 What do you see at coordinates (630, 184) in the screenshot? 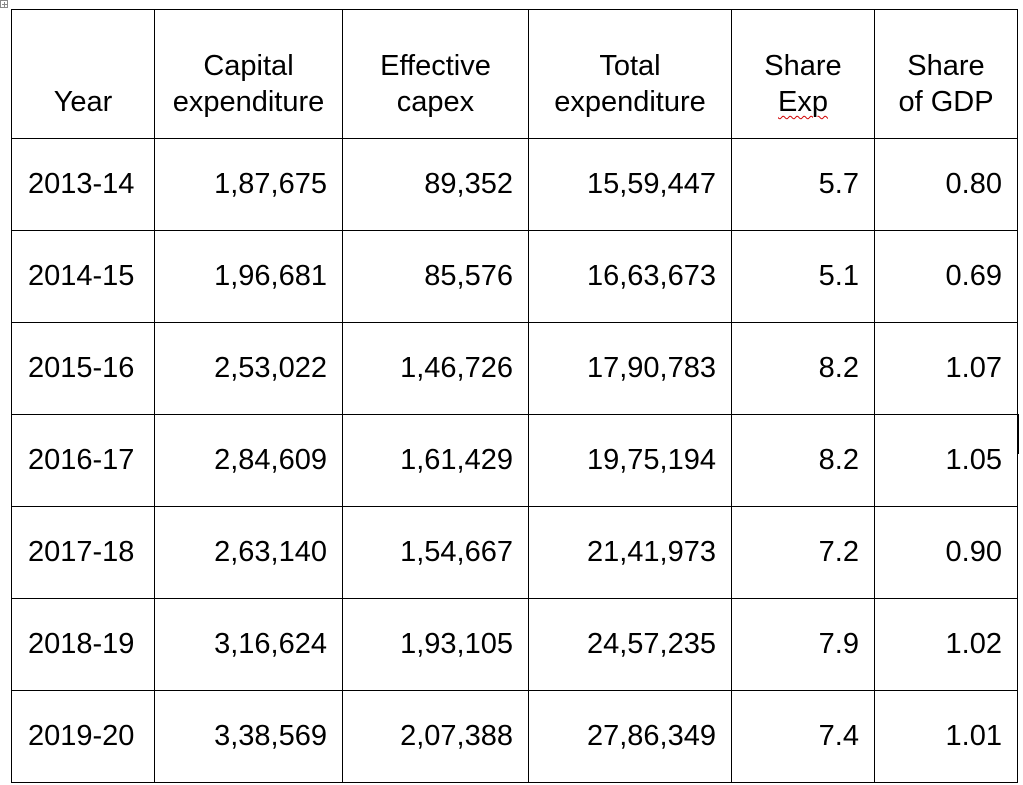
I see `cell-total-expenditure: 15,59,447` at bounding box center [630, 184].